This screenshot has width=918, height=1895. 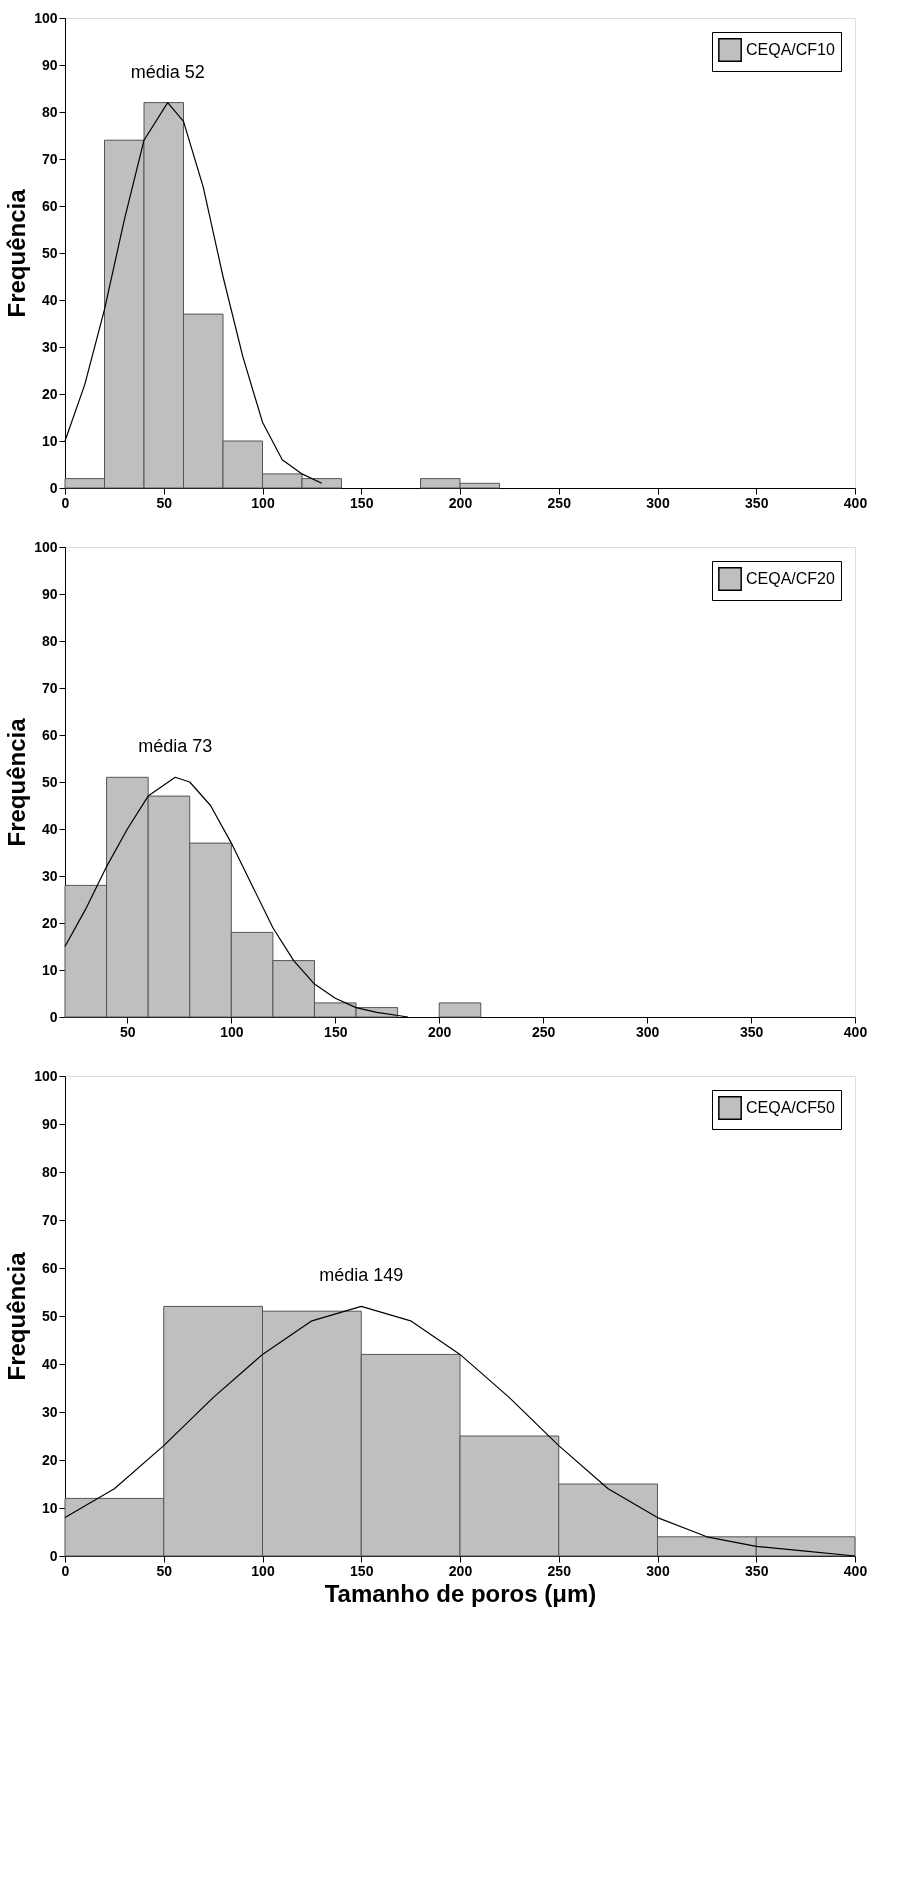 I want to click on x-axis-title: Tamanho de poros (μm), so click(x=460, y=1593).